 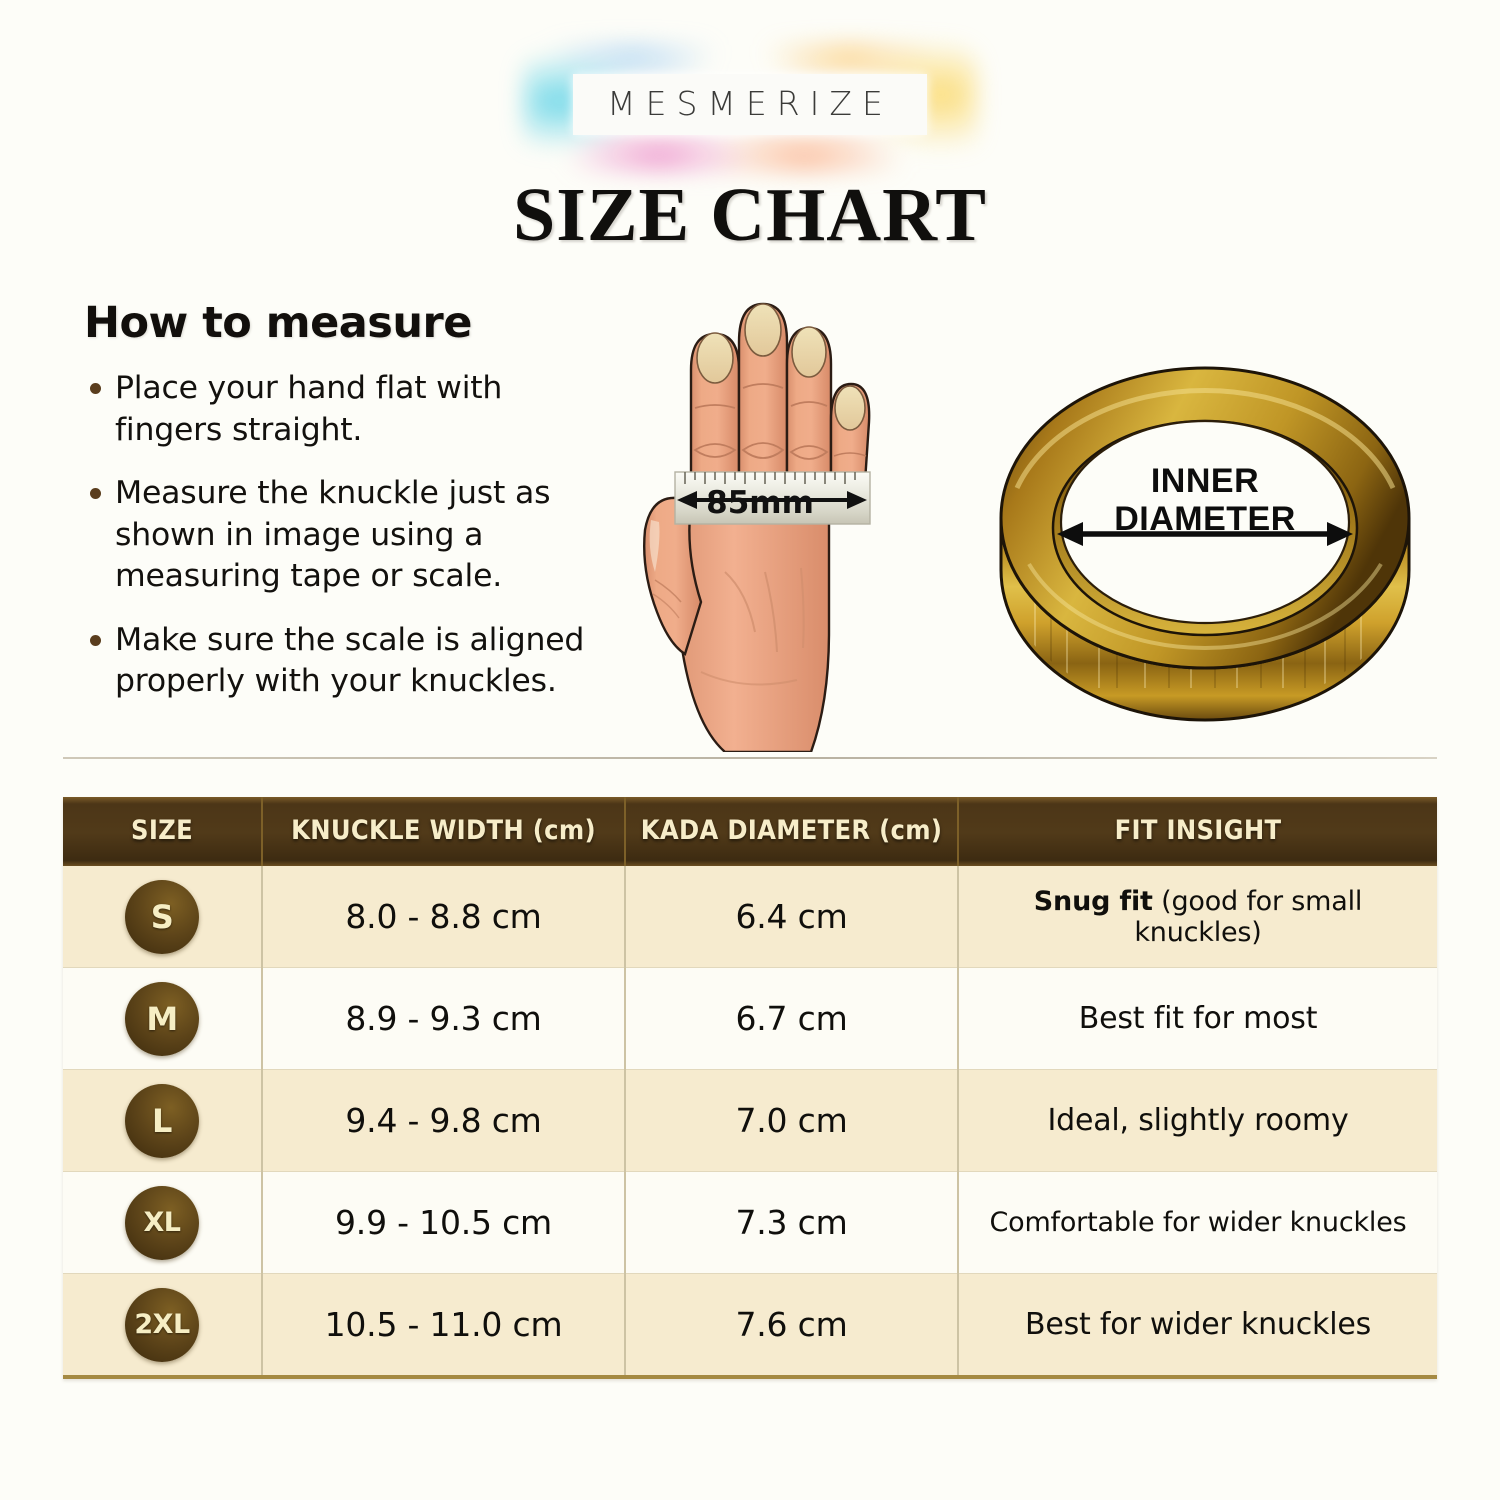 I want to click on knuckle-width-cell: 10.5 - 11.0 cm, so click(x=444, y=1326).